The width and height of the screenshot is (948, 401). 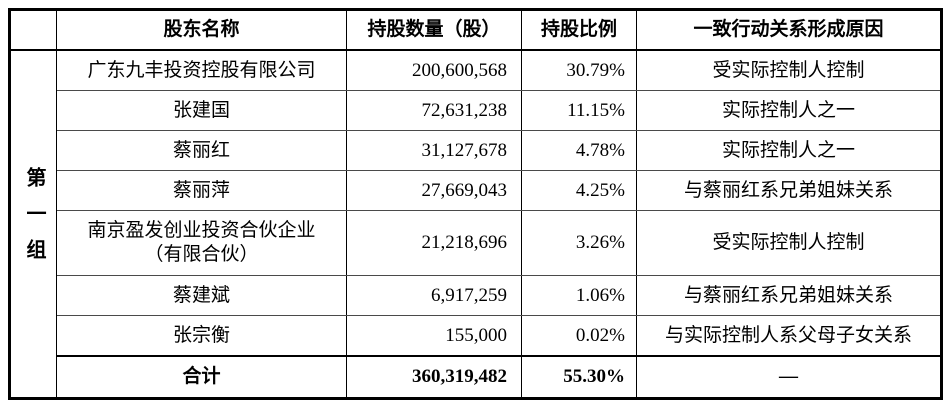 I want to click on total-reason: —, so click(x=789, y=377).